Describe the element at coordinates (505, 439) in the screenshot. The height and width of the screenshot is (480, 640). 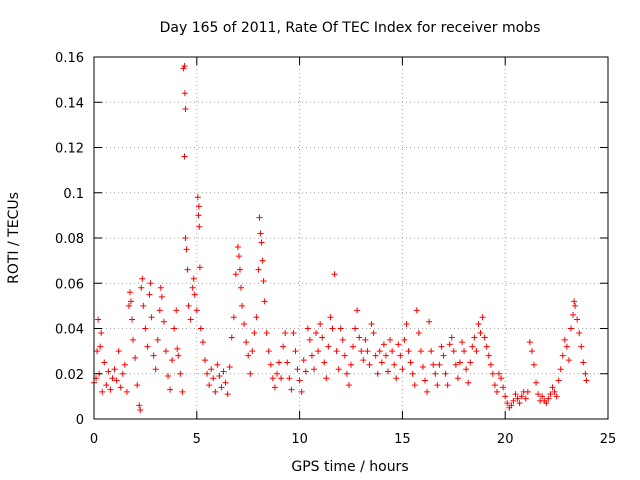
I see `x-tick-label: 20` at that location.